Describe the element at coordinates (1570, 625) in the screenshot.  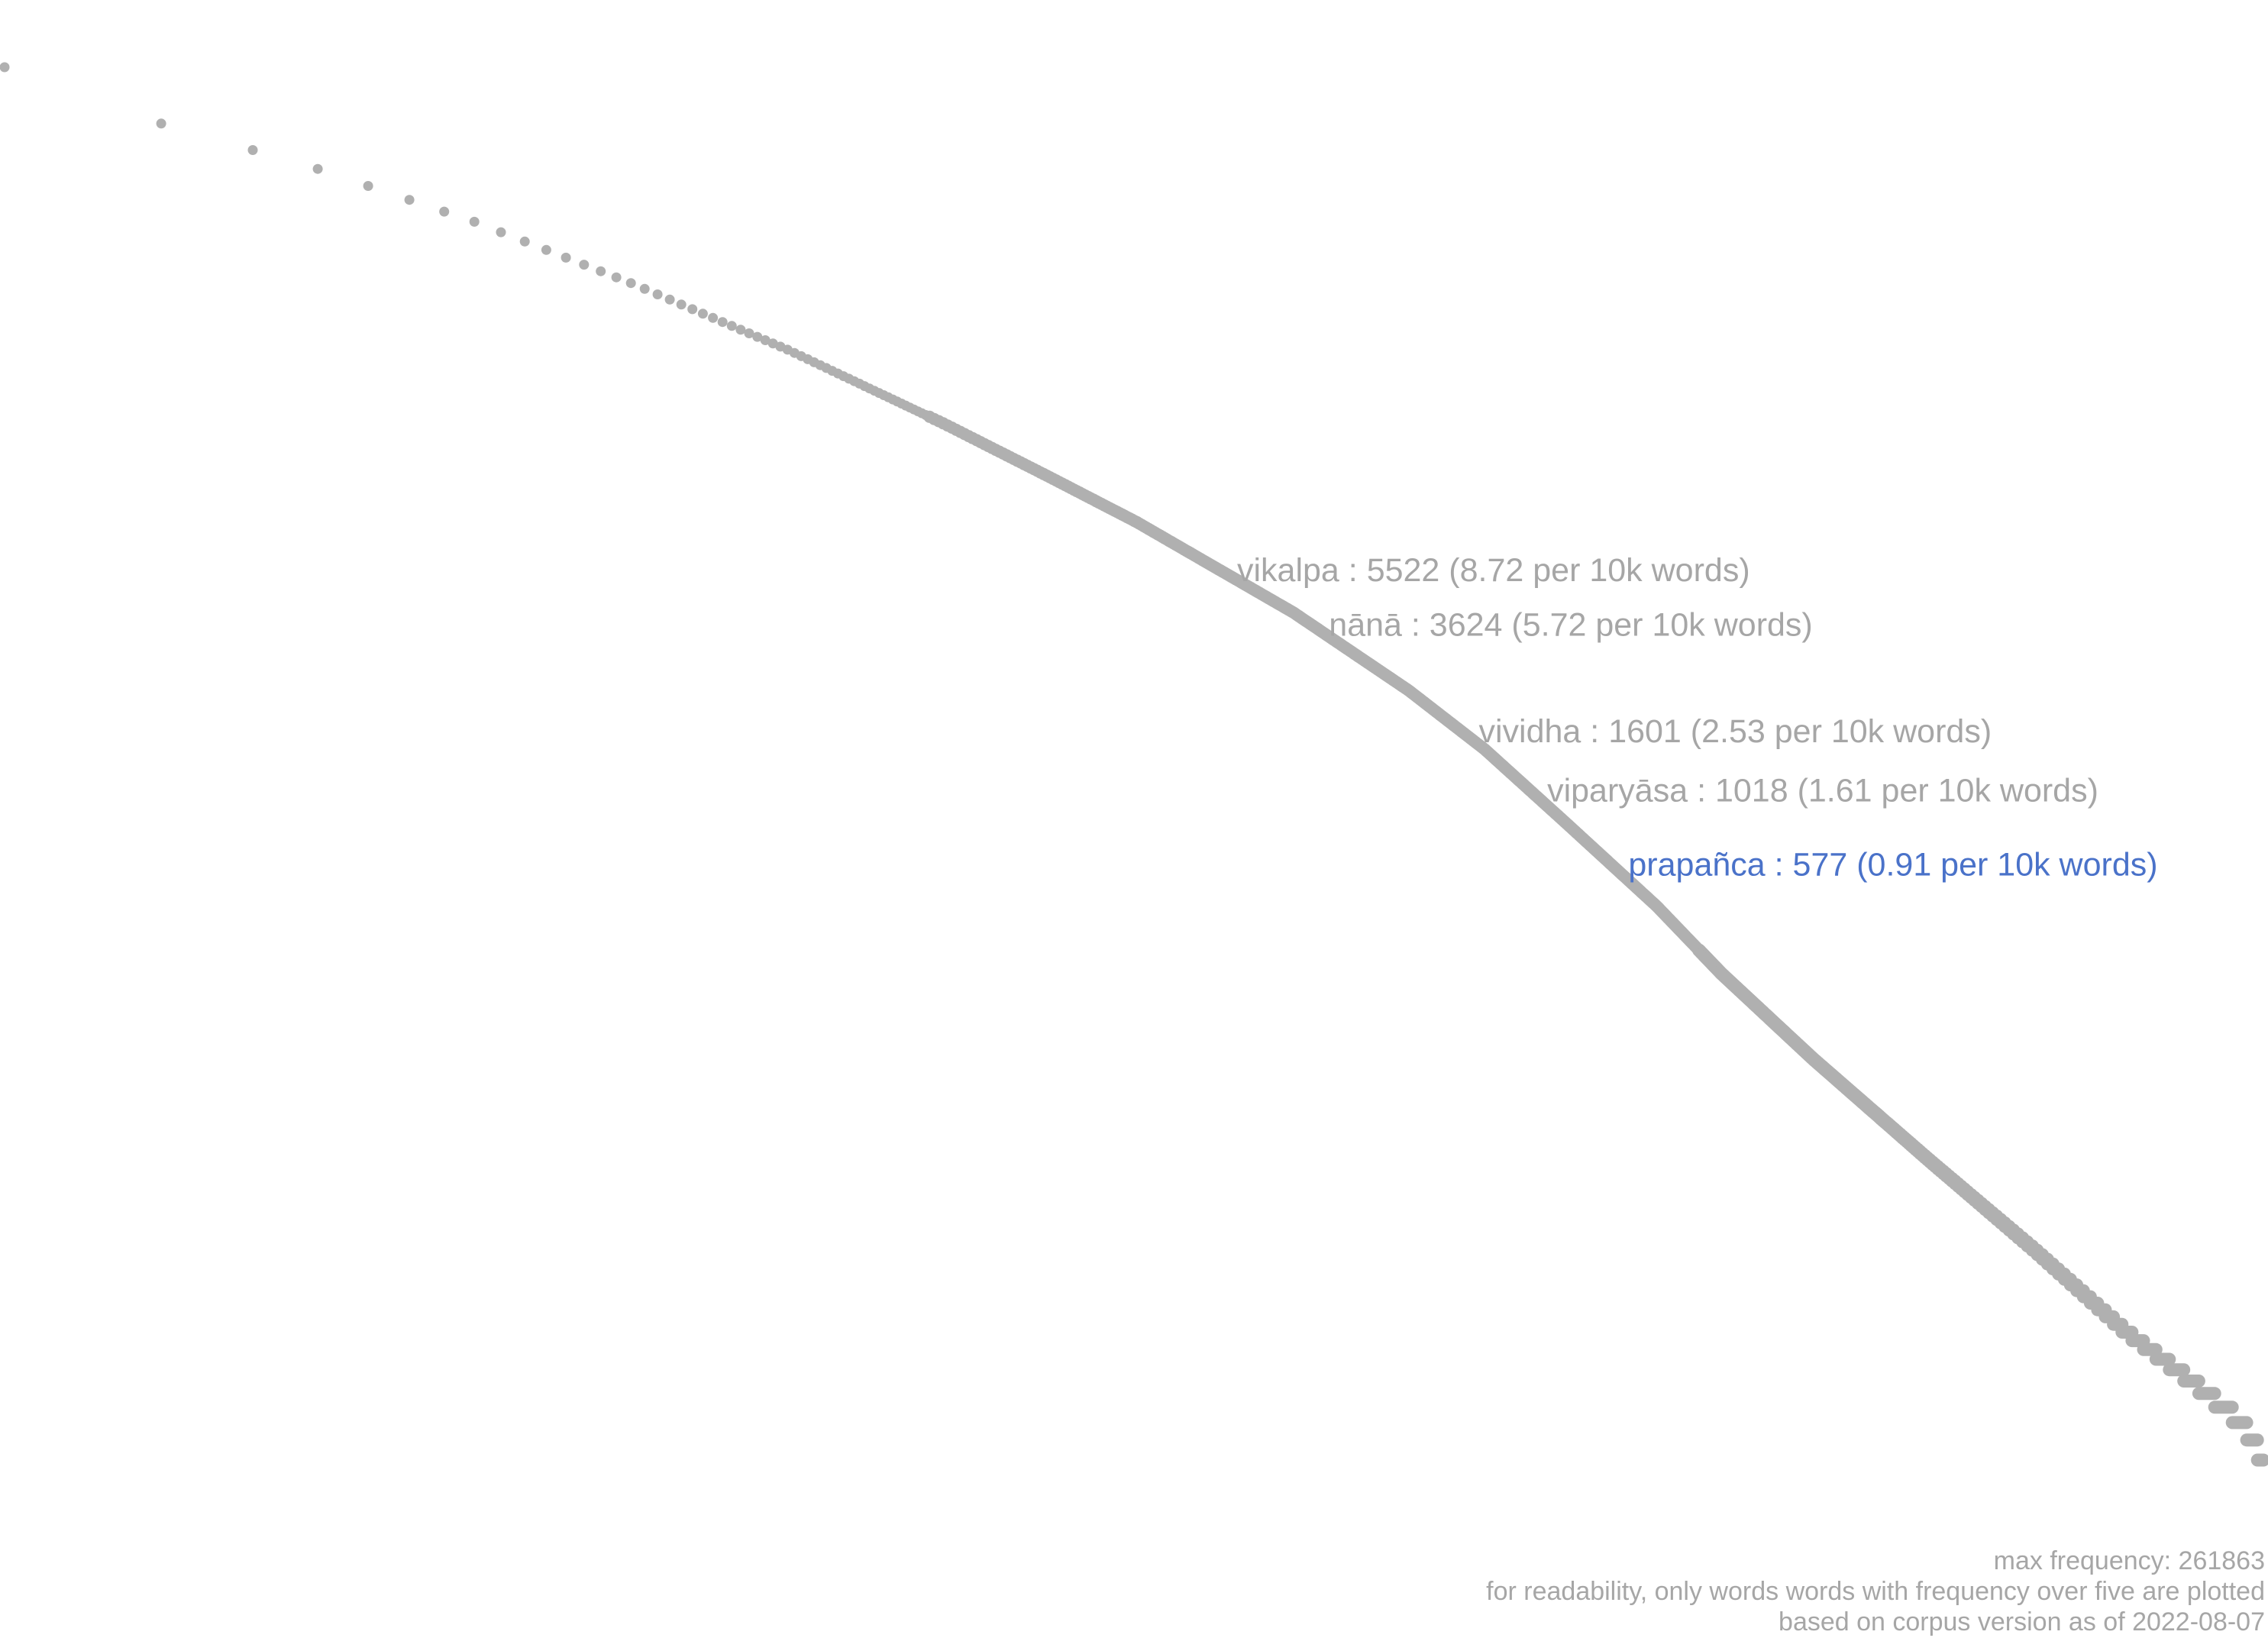
I see `annotation-label: nānā : 3624 (5.72 per 10k words)` at that location.